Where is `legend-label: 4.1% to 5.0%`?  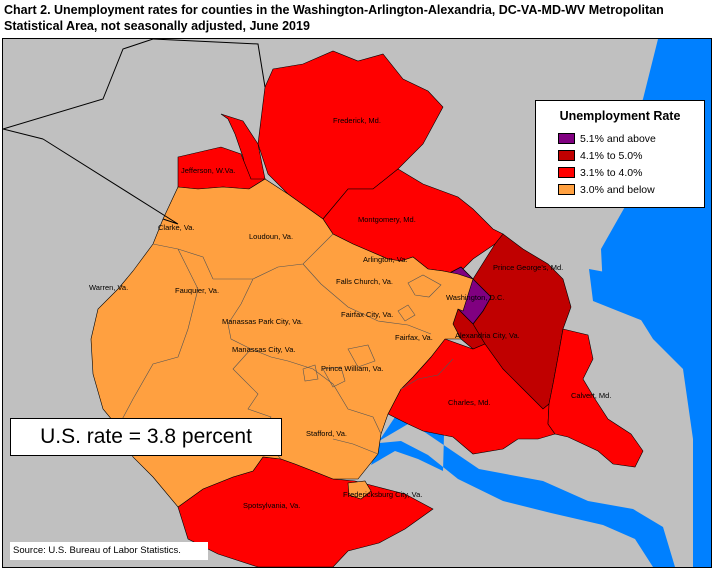 legend-label: 4.1% to 5.0% is located at coordinates (611, 156).